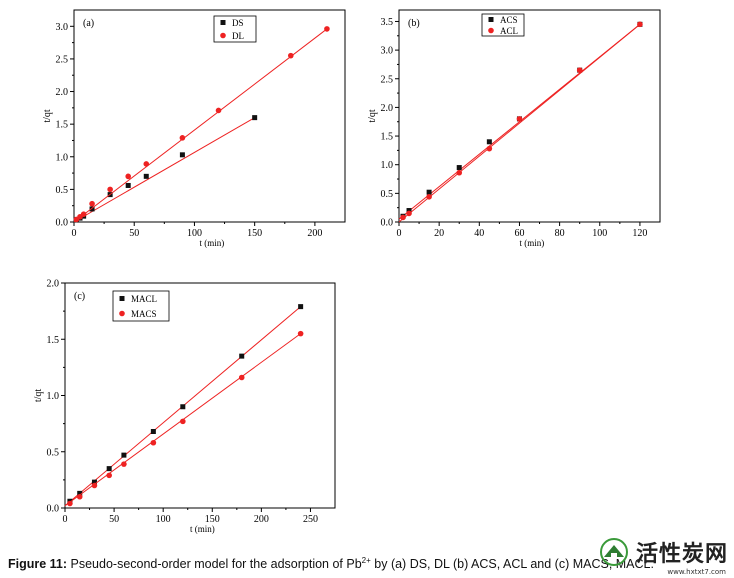 The height and width of the screenshot is (578, 734). I want to click on x-tick-label: 60, so click(519, 233).